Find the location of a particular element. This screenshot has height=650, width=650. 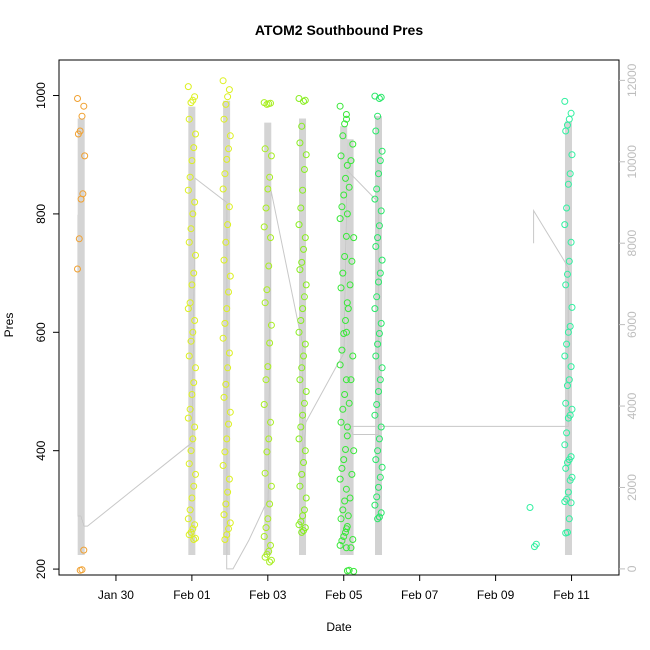

y2-tick-label: 8000 is located at coordinates (632, 243).